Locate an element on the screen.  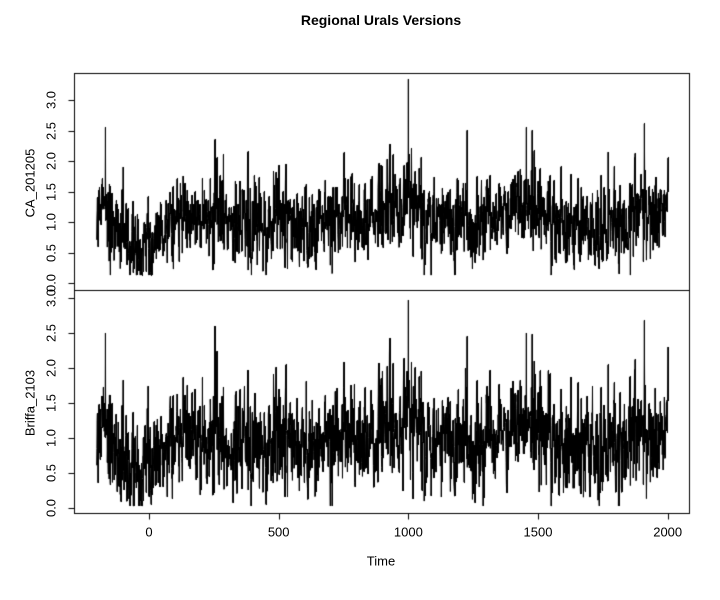
x-axis-title: Time is located at coordinates (381, 561).